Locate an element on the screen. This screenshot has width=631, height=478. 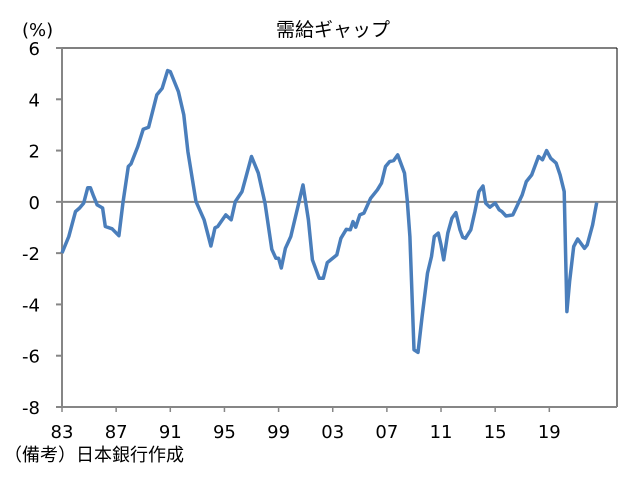
y-tick-label: 6 is located at coordinates (34, 49).